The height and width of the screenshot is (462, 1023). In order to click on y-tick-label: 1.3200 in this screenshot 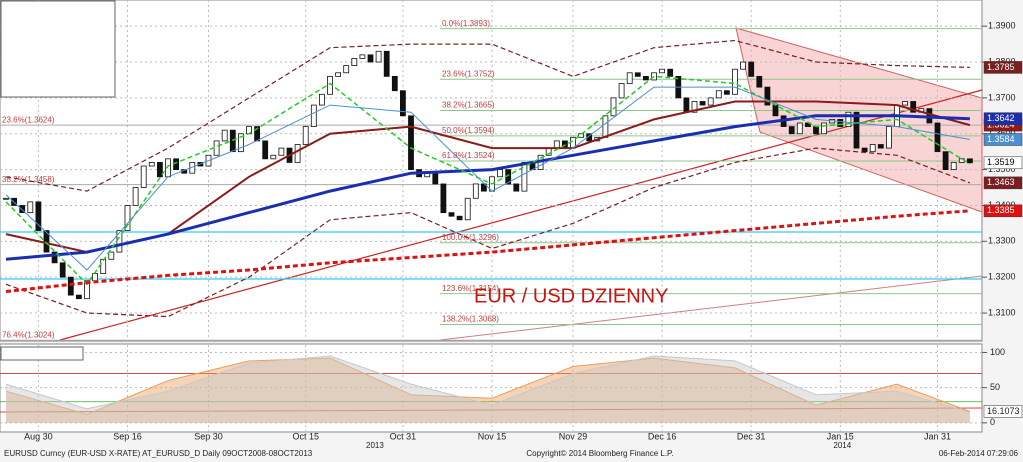, I will do `click(1002, 277)`.